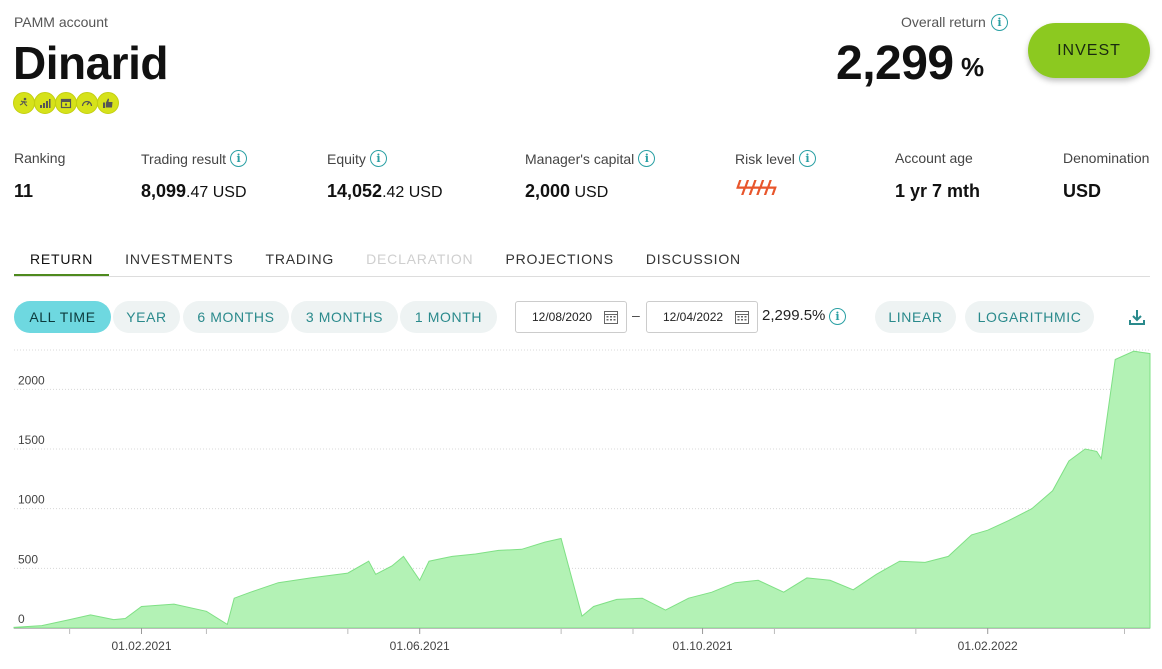  What do you see at coordinates (236, 317) in the screenshot?
I see `period-6-months-button: 6 MONTHS` at bounding box center [236, 317].